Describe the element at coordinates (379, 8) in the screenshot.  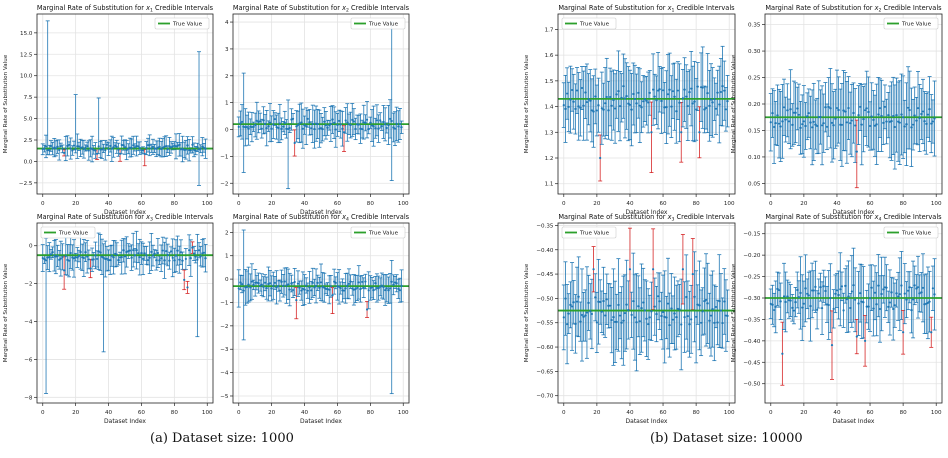
I see `chart-title-suffix: Credible Intervals` at that location.